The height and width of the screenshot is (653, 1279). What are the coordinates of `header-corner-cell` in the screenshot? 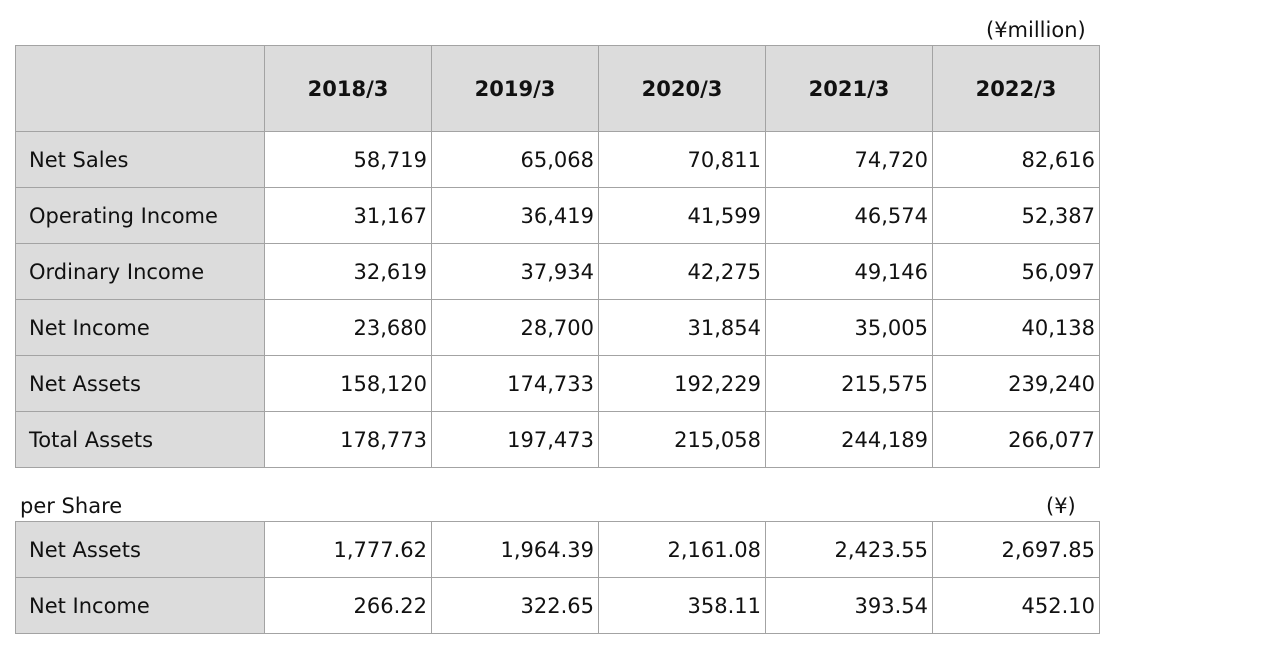 It's located at (140, 88).